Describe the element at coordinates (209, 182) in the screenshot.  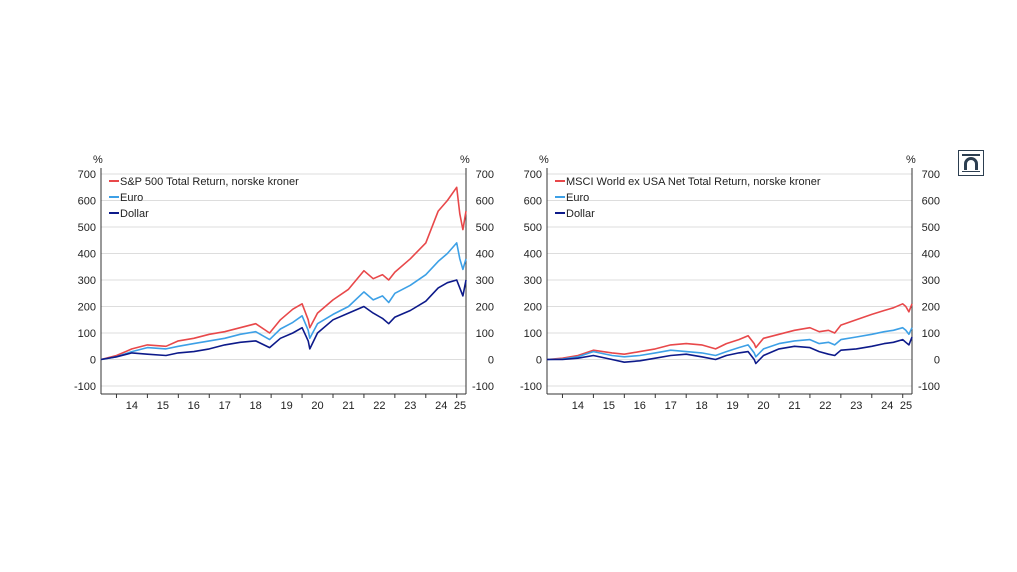
I see `legend-label-sek: S&P 500 Total Return, norske kroner` at that location.